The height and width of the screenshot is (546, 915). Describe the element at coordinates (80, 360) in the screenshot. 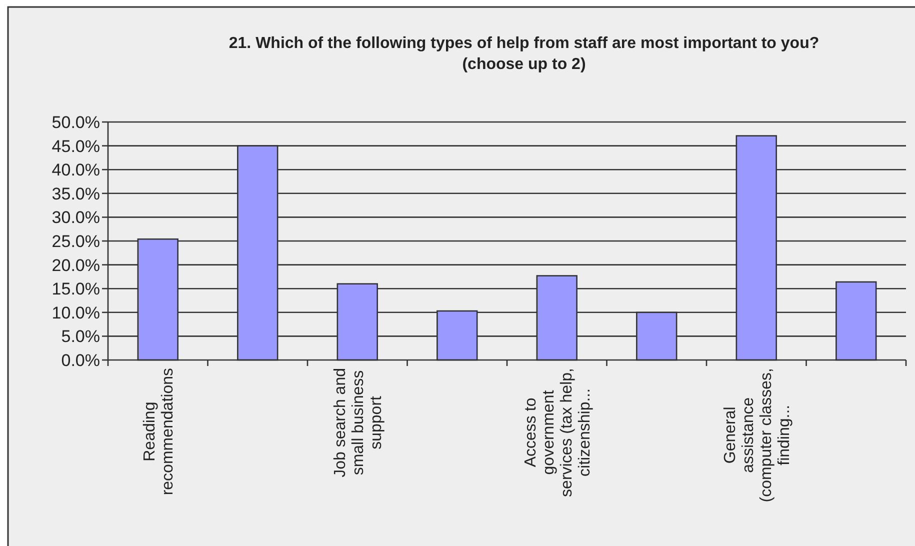

I see `y-tick-label: 0.0%` at that location.